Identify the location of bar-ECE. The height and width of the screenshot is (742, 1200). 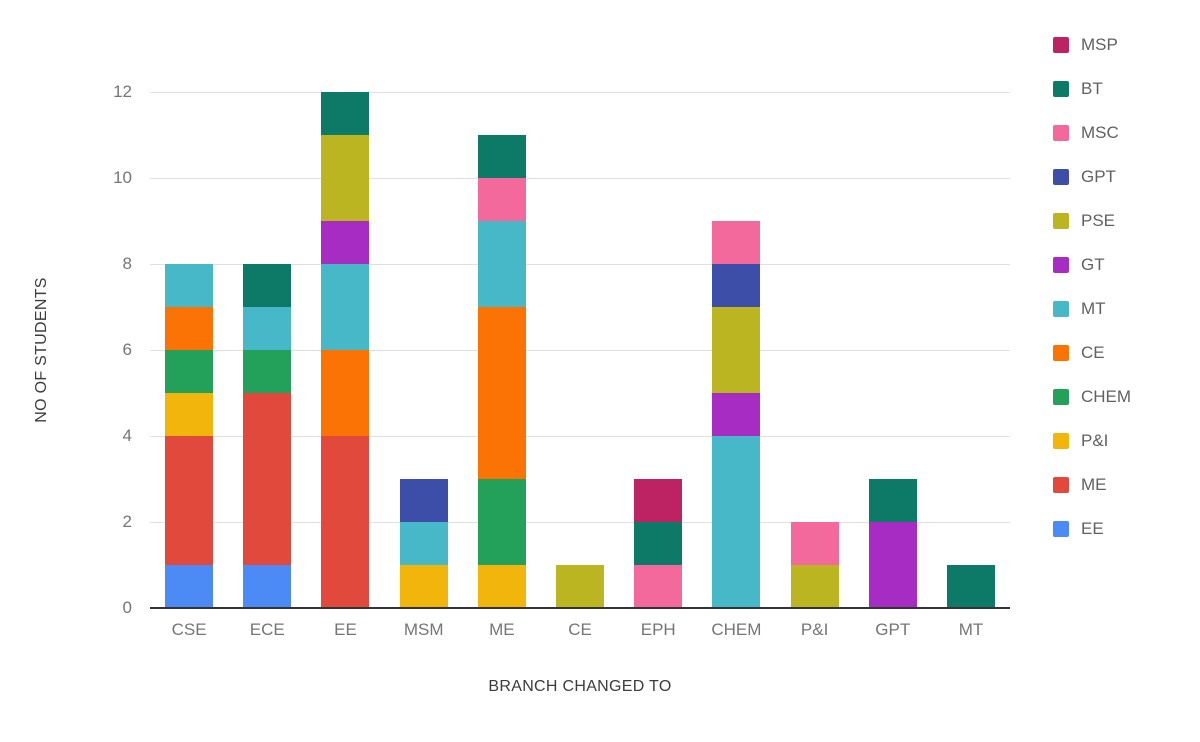
(267, 350).